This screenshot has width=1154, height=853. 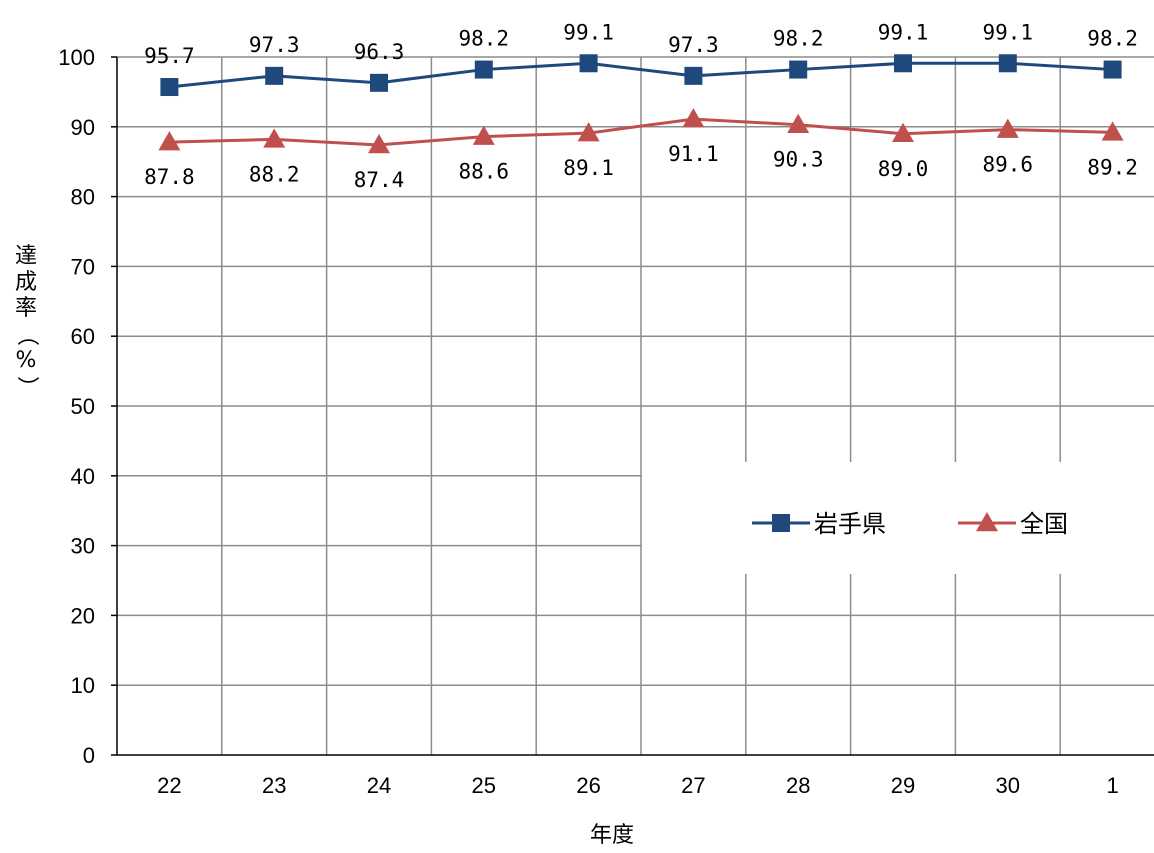 I want to click on y-tick-label: 40, so click(x=83, y=476).